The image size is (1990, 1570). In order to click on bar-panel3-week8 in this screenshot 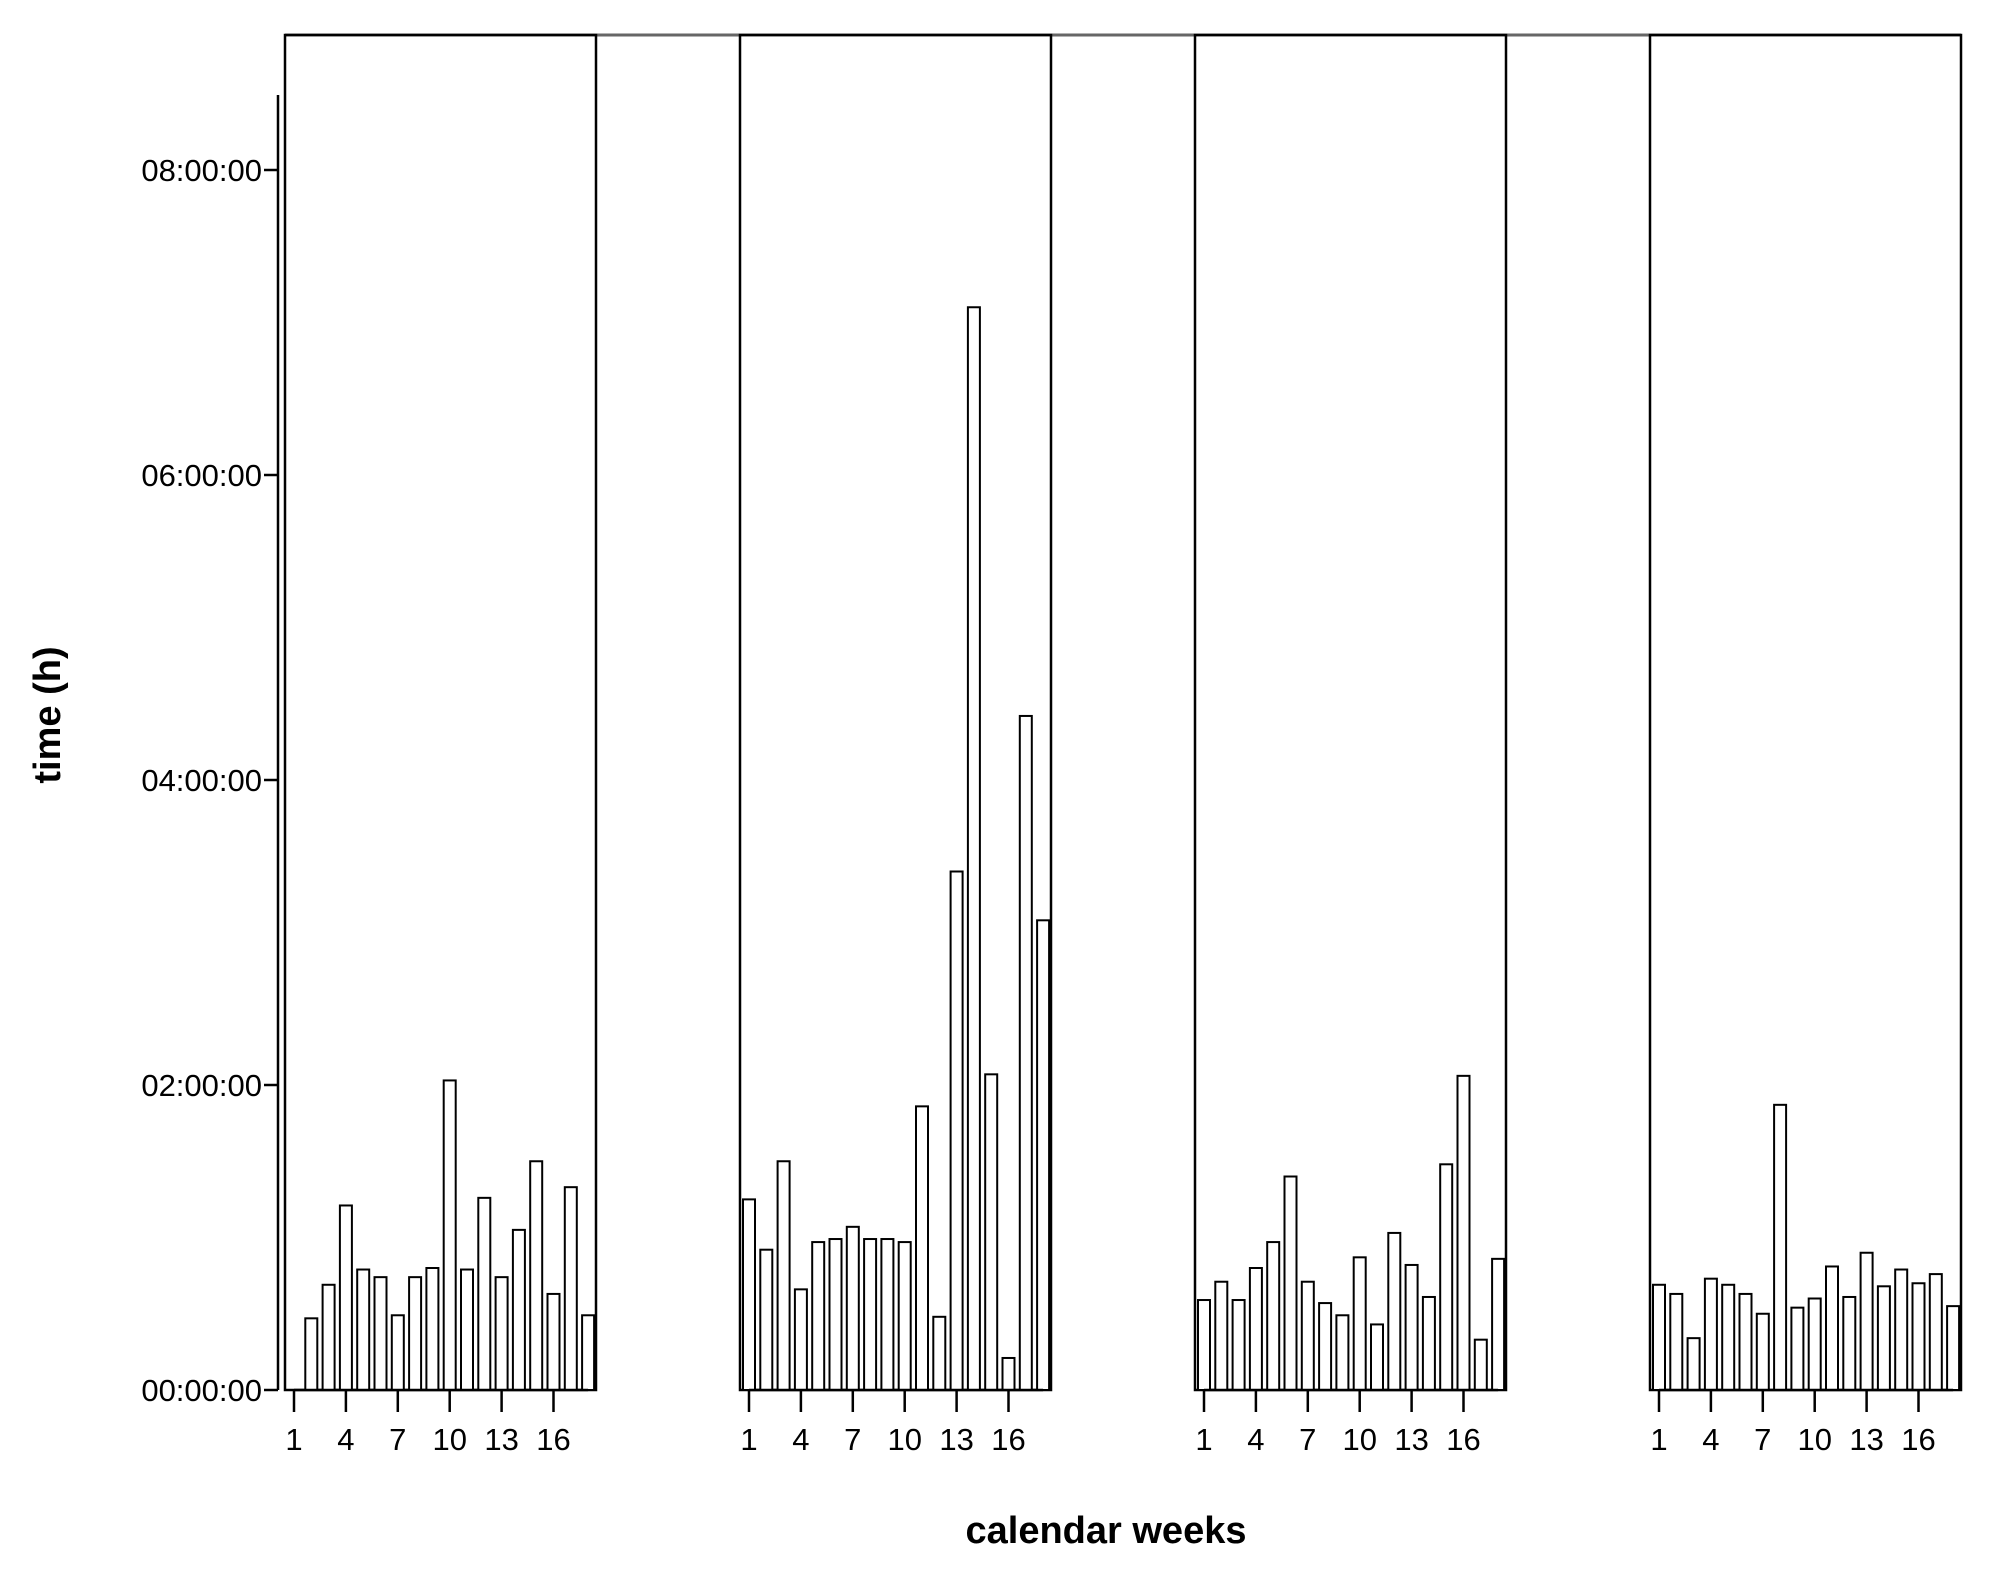, I will do `click(1325, 1346)`.